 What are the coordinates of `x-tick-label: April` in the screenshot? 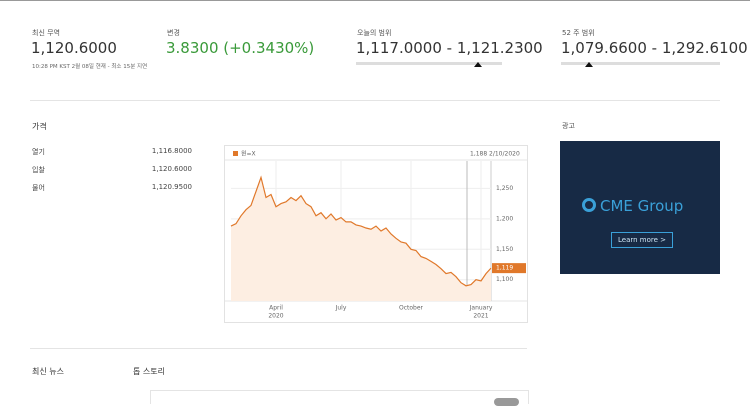 It's located at (276, 308).